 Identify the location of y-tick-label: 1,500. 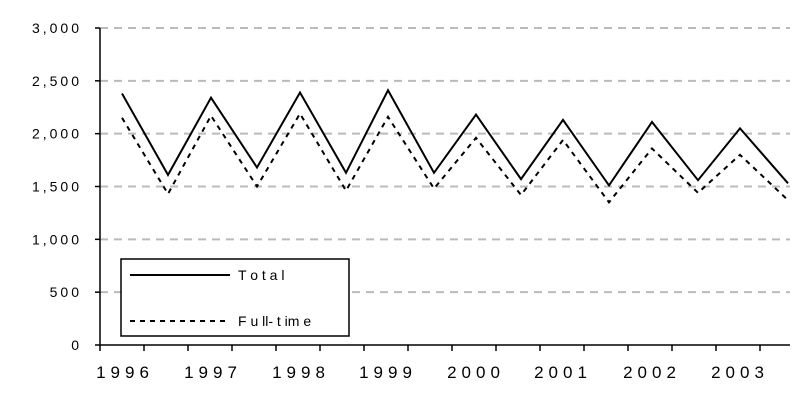
(57, 187).